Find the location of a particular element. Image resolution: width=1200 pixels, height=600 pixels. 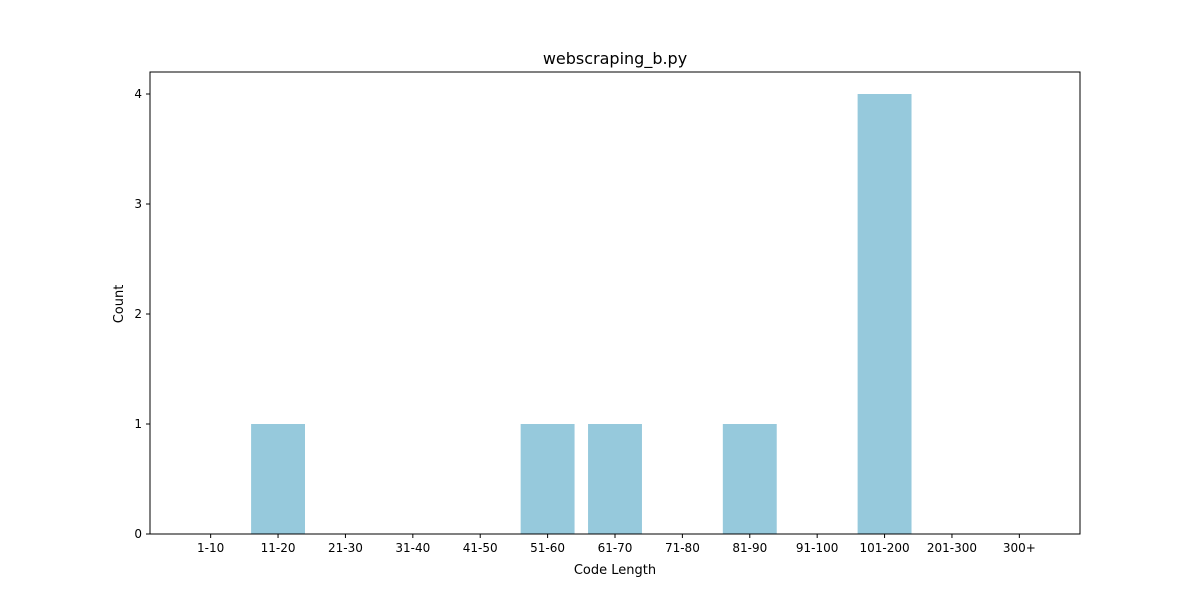

x-tick-label: 1-10 is located at coordinates (210, 548).